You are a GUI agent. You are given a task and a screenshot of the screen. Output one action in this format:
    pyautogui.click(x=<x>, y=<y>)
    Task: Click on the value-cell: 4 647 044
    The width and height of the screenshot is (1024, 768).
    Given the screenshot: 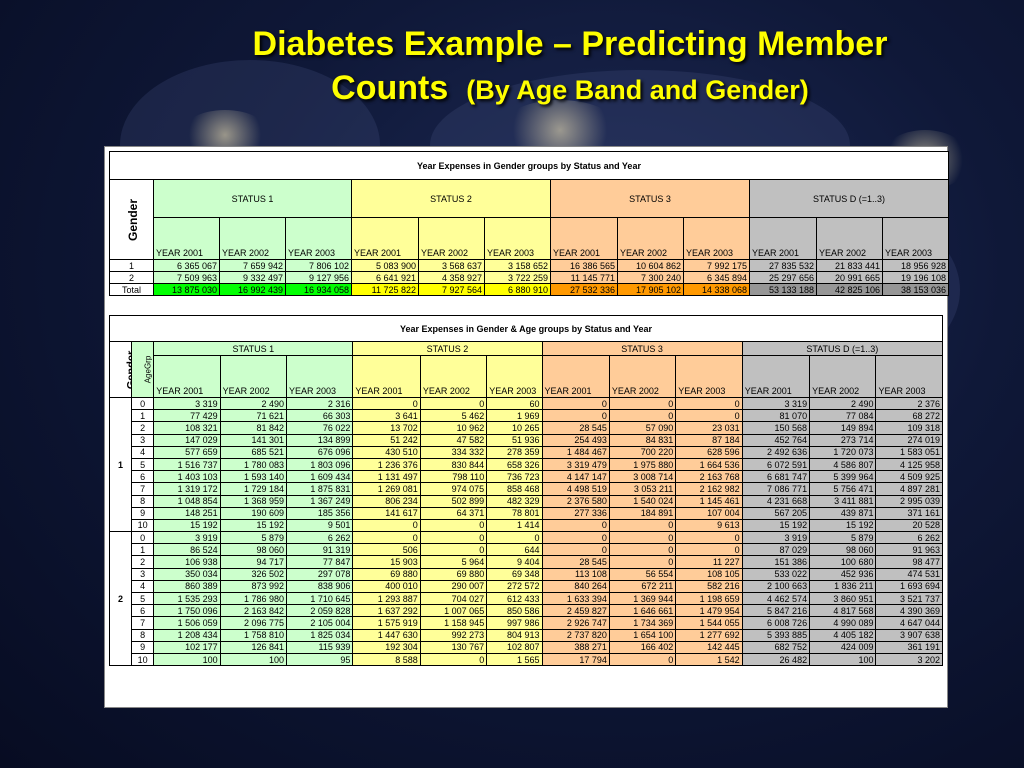 What is the action you would take?
    pyautogui.click(x=909, y=623)
    